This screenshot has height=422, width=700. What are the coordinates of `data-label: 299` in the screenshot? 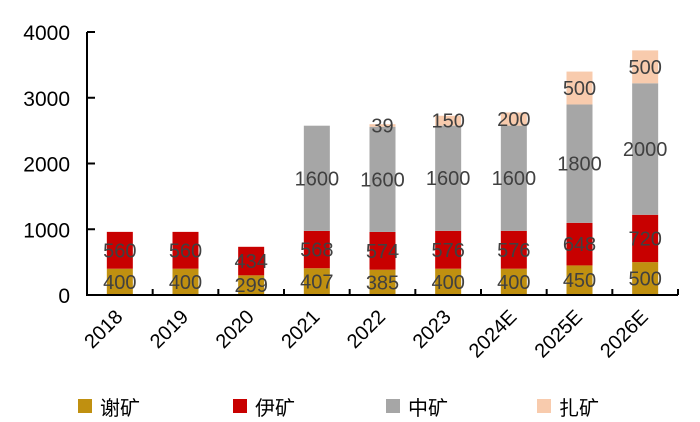 It's located at (250, 286).